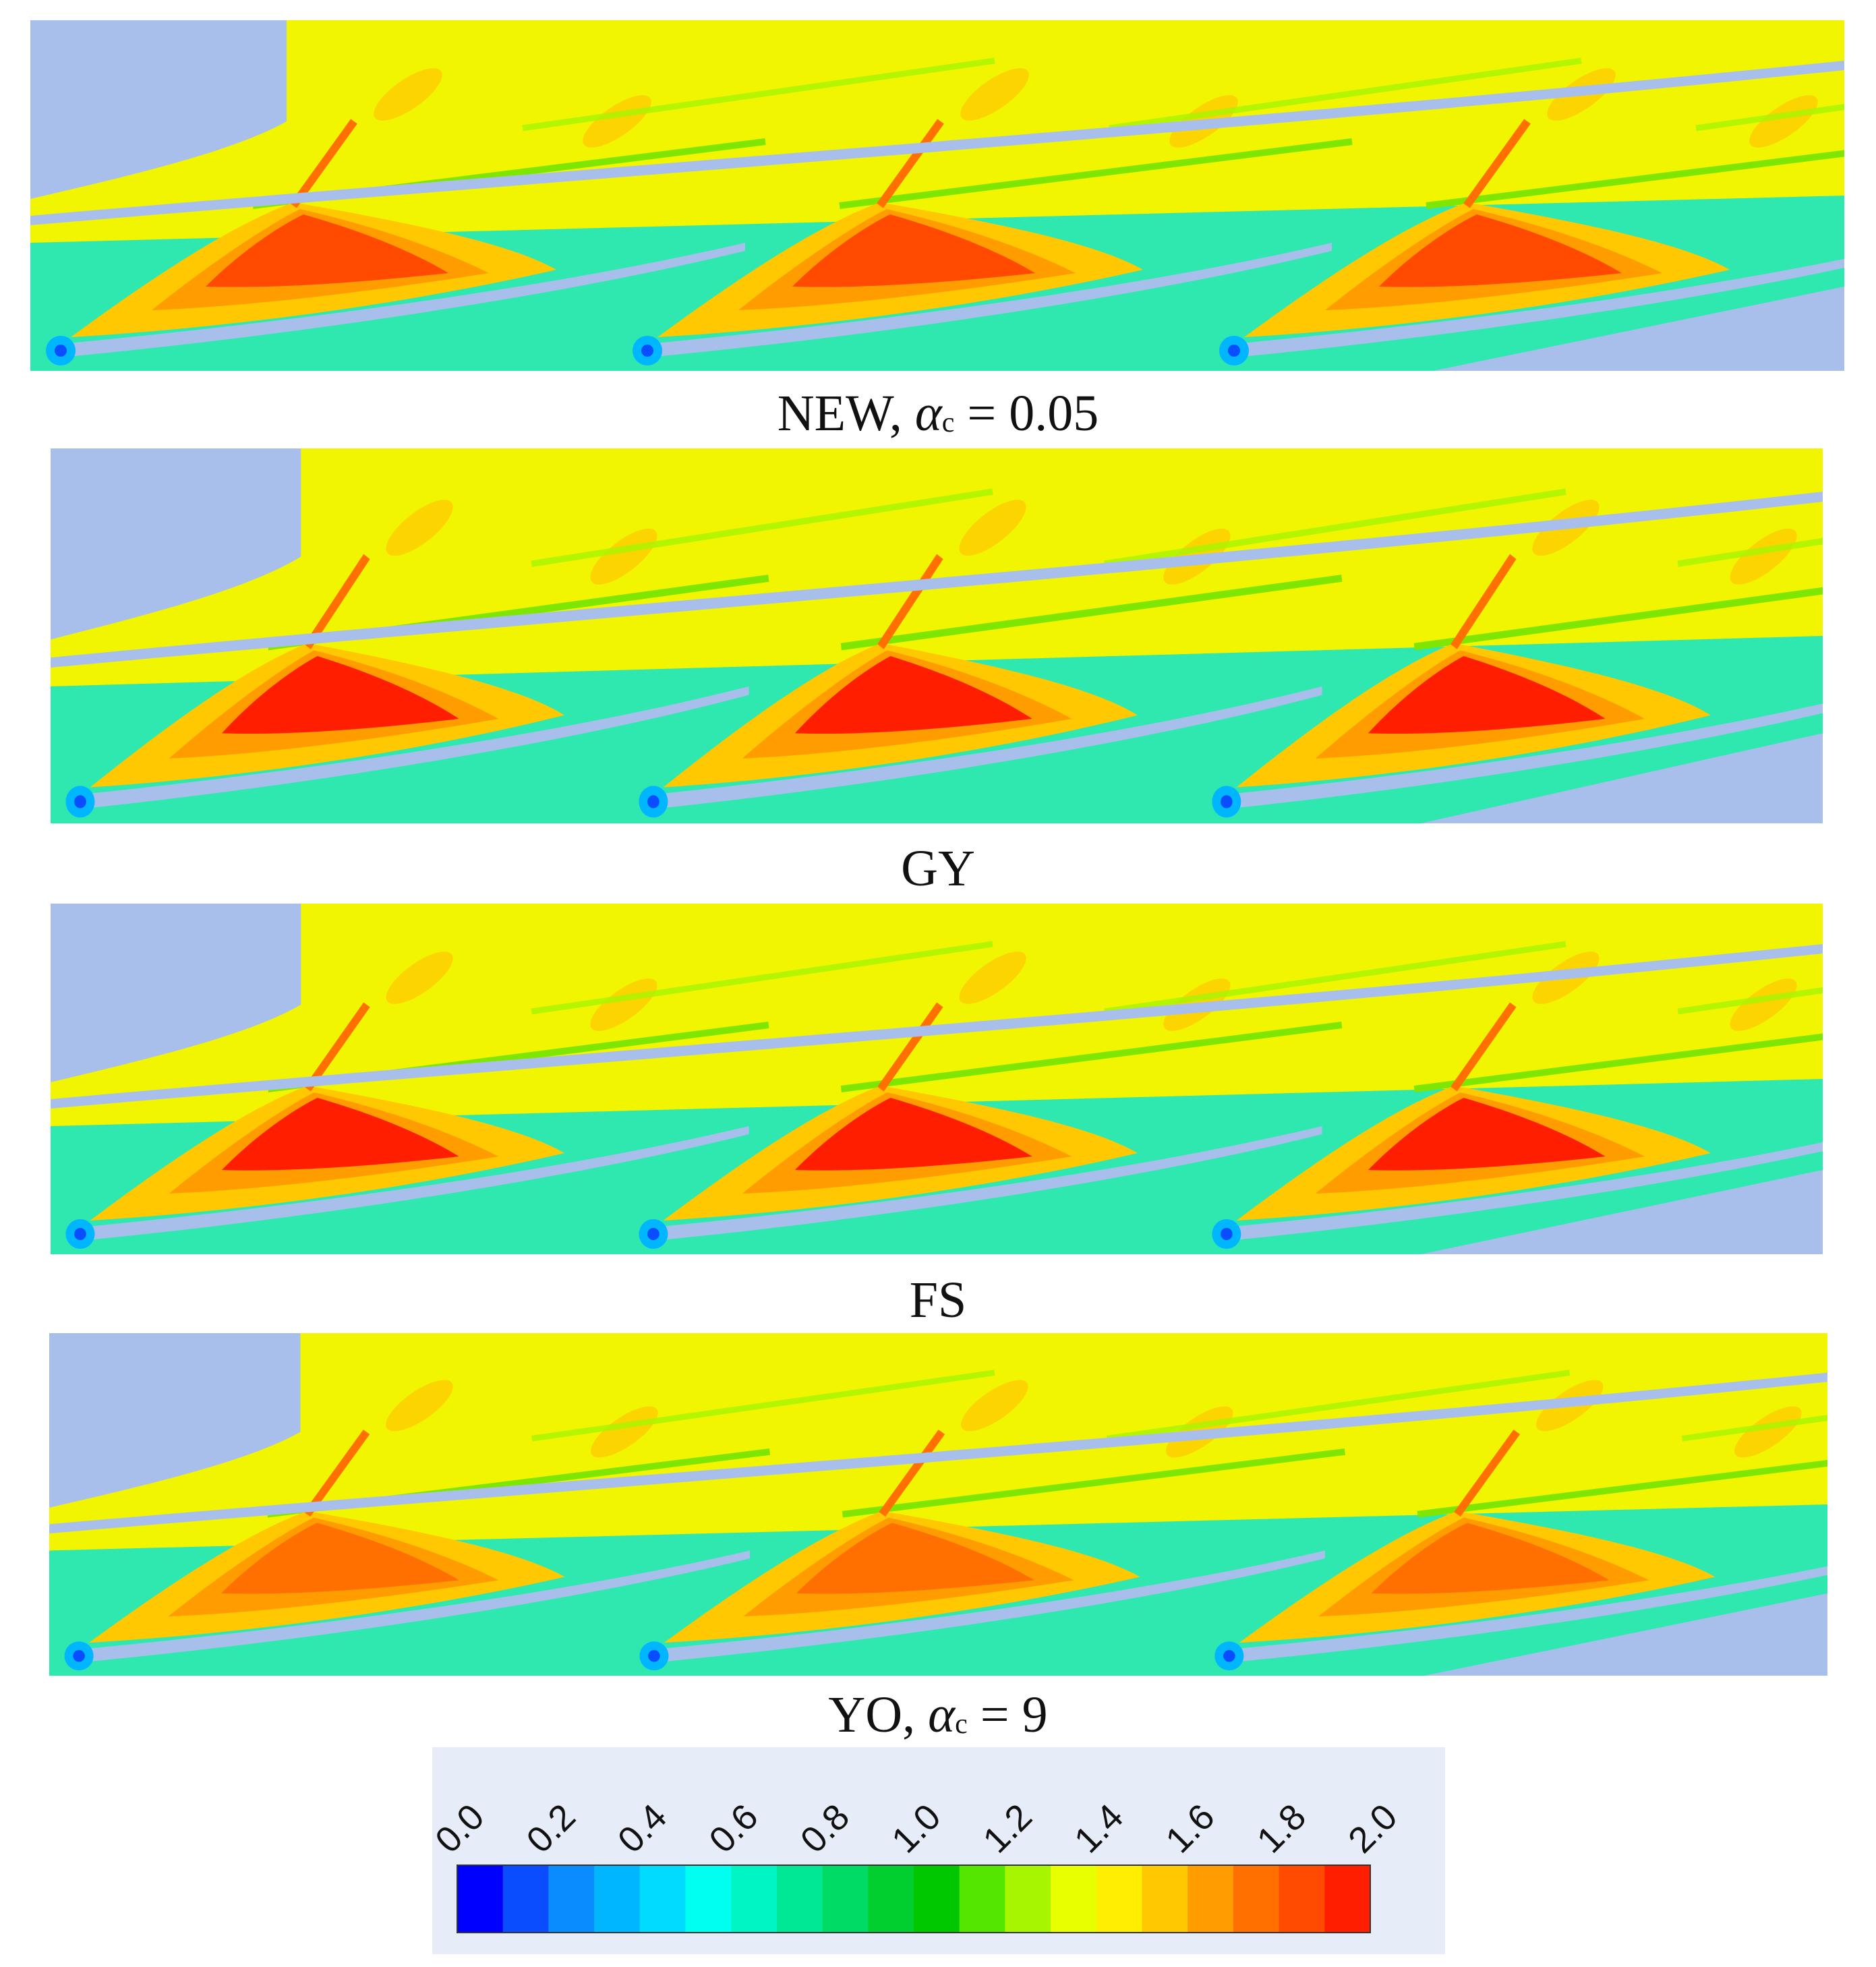  What do you see at coordinates (938, 1300) in the screenshot?
I see `caption-fs: FS` at bounding box center [938, 1300].